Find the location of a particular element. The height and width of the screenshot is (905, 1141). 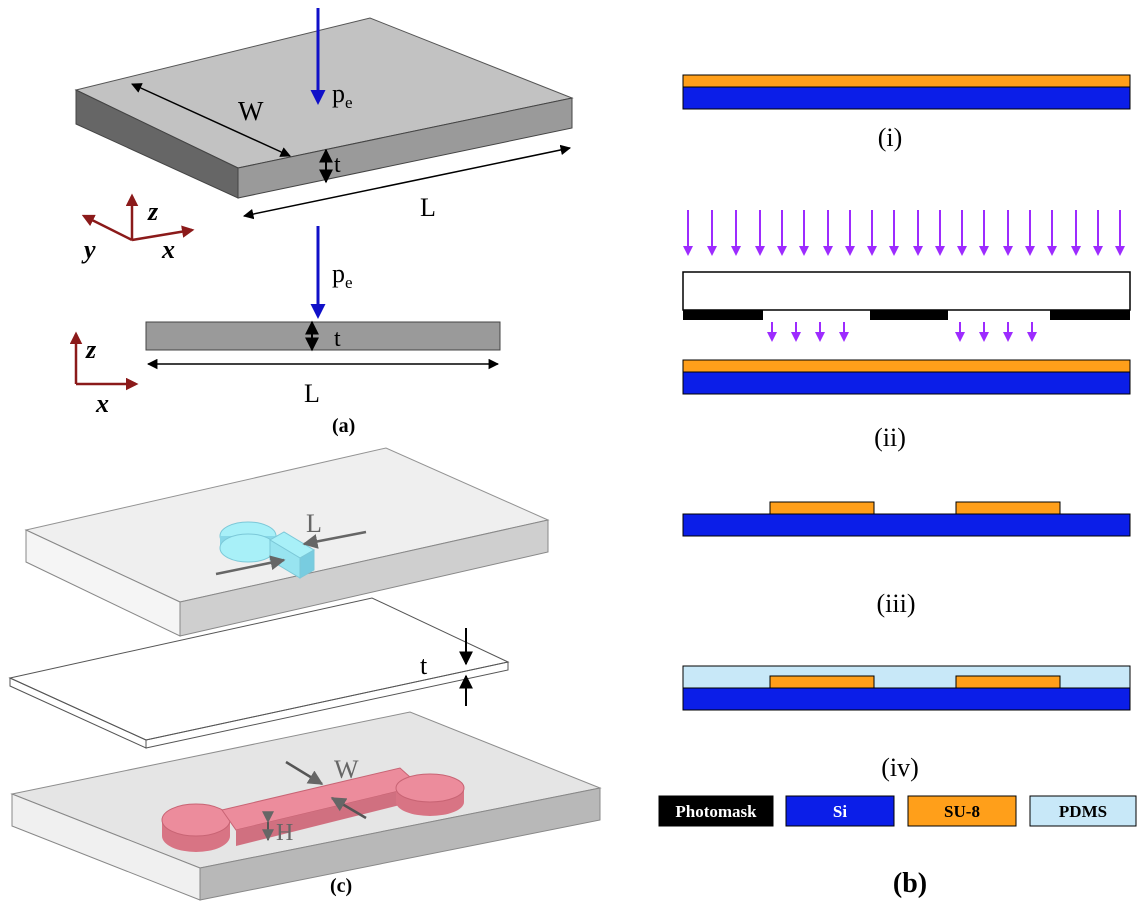

width-dimension-arrow is located at coordinates (211, 120).